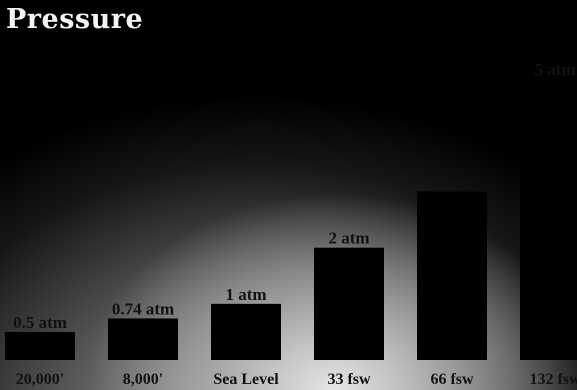 This screenshot has width=577, height=390. I want to click on chart-title: Pressure, so click(75, 19).